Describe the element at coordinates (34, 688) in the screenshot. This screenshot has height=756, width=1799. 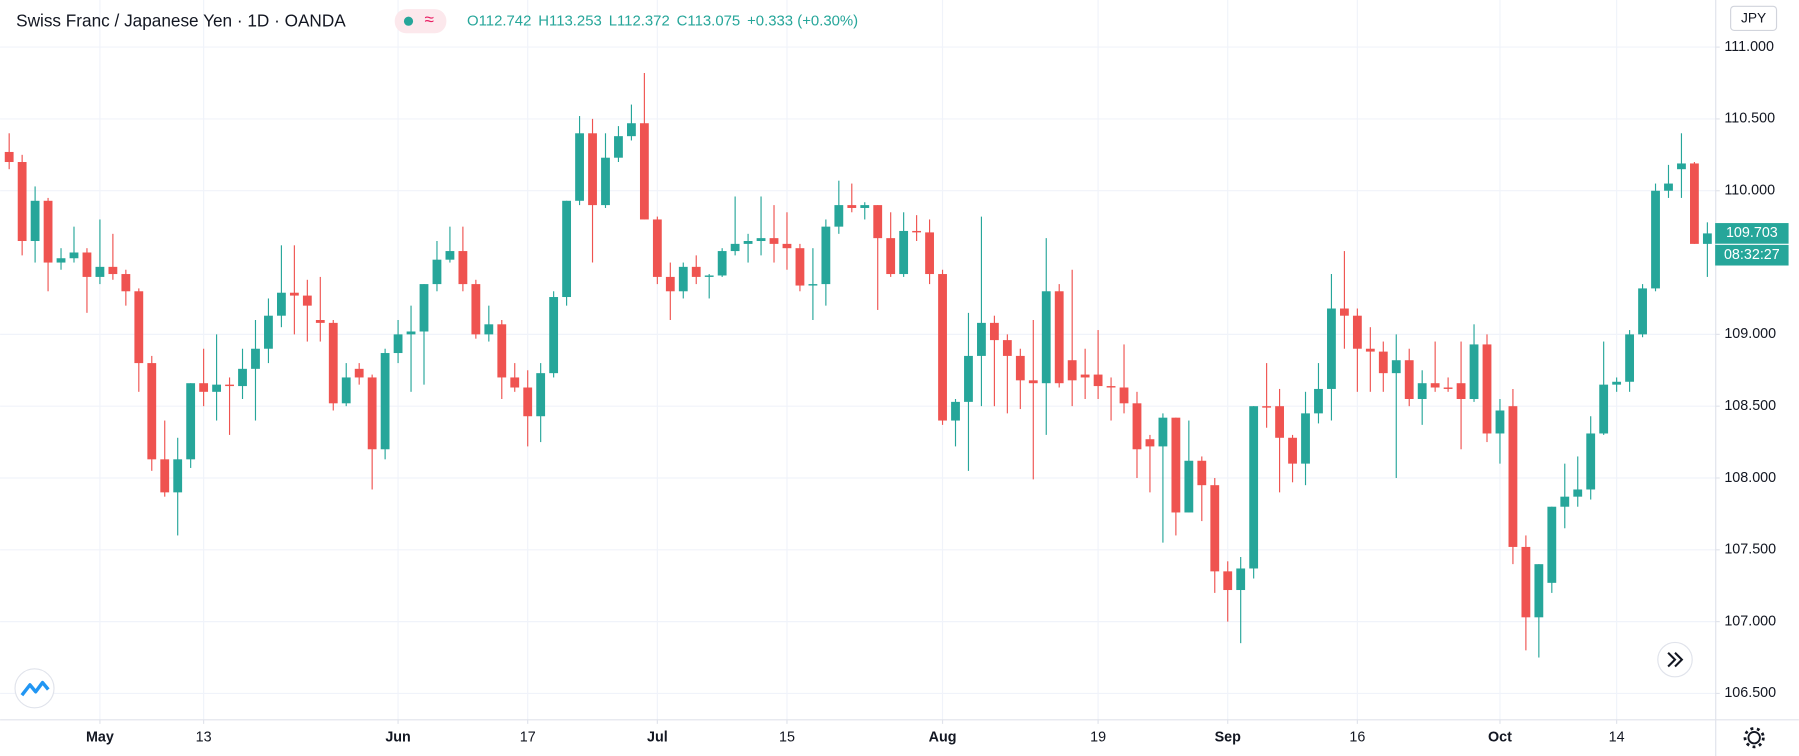
I see `logo` at that location.